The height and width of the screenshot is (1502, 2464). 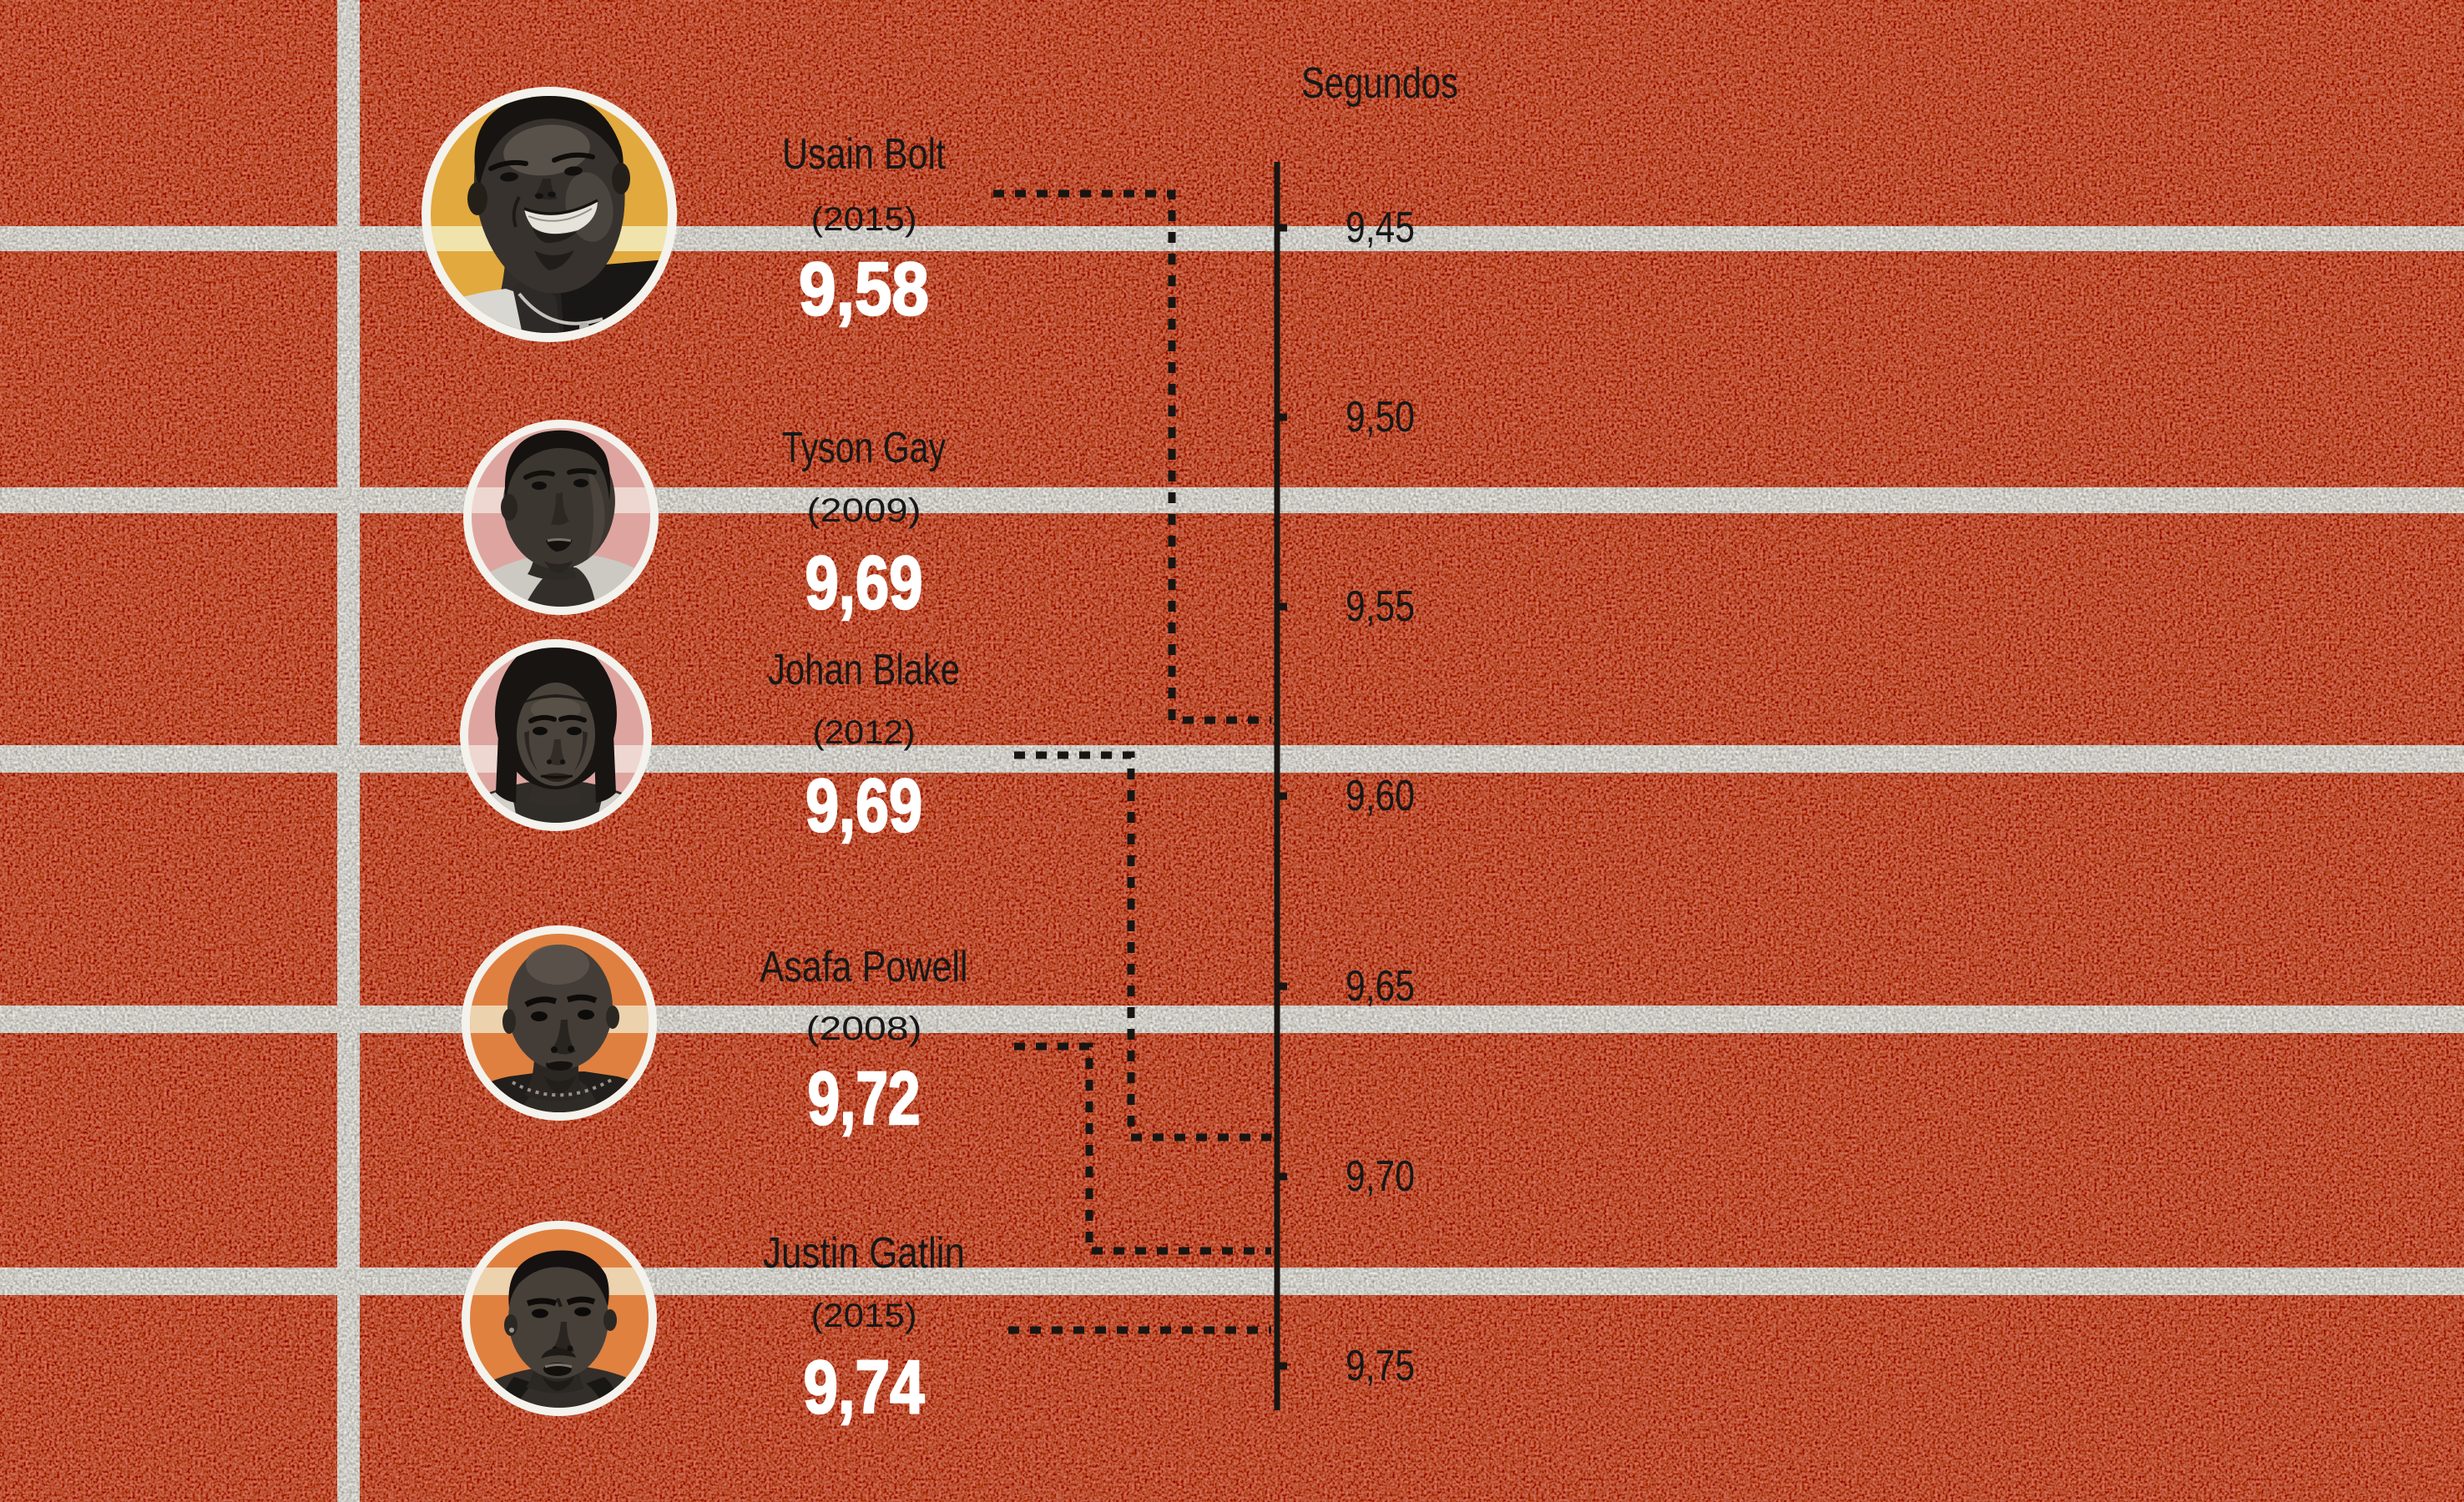 I want to click on svg-text: 9,70, so click(x=1380, y=1176).